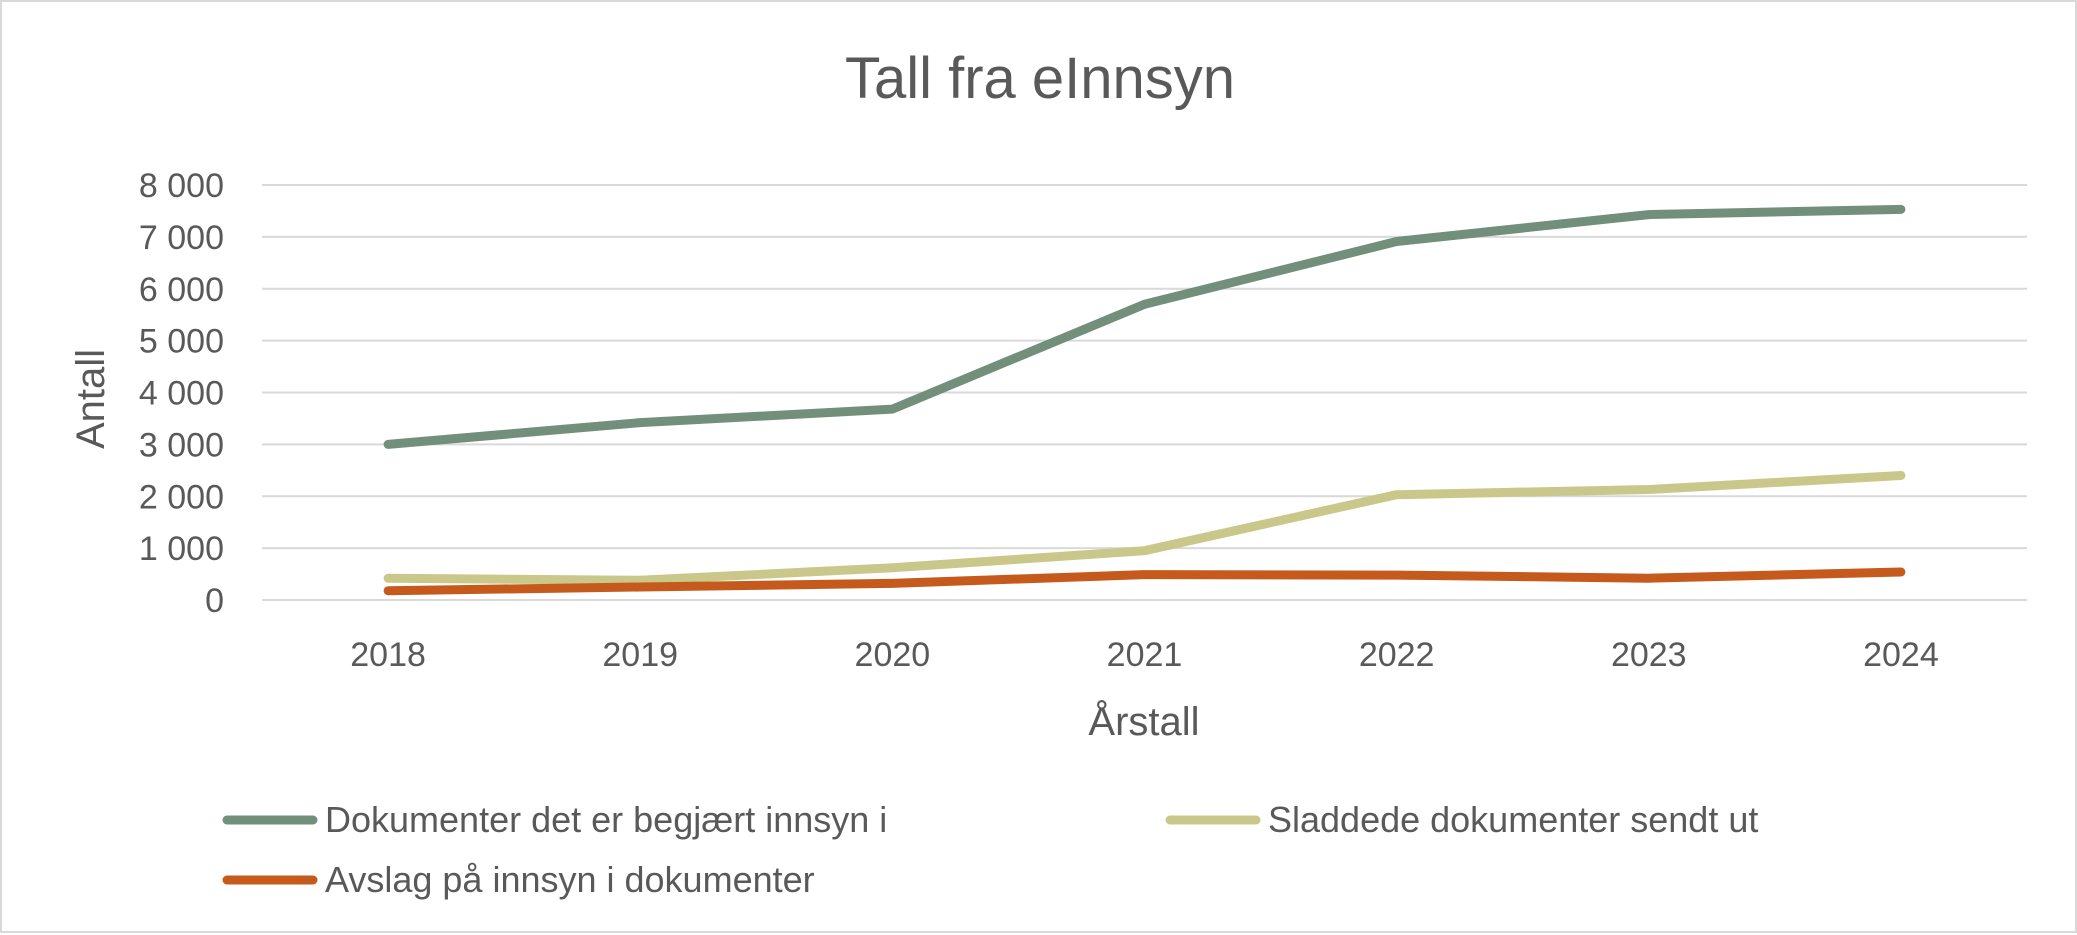  I want to click on x-tick-label: 2020, so click(893, 655).